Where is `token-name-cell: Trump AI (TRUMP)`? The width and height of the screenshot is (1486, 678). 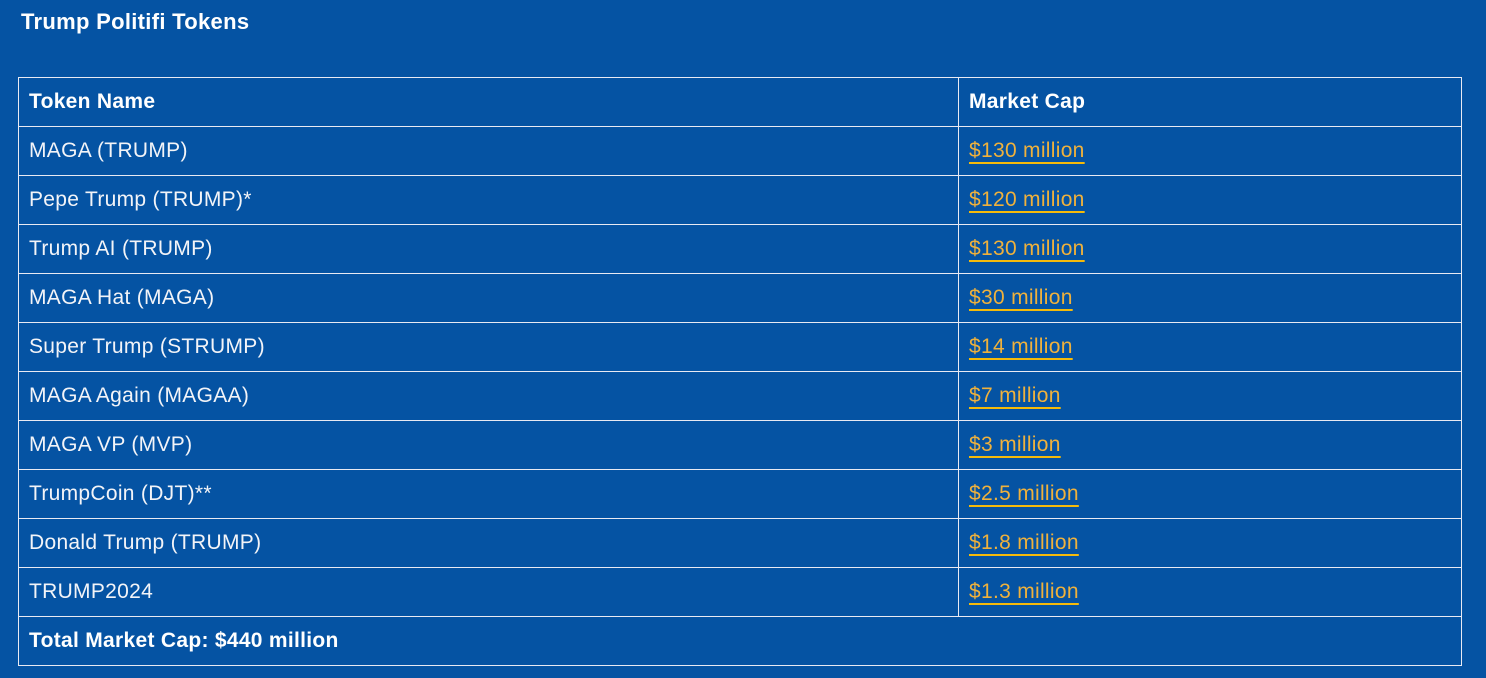 token-name-cell: Trump AI (TRUMP) is located at coordinates (488, 249).